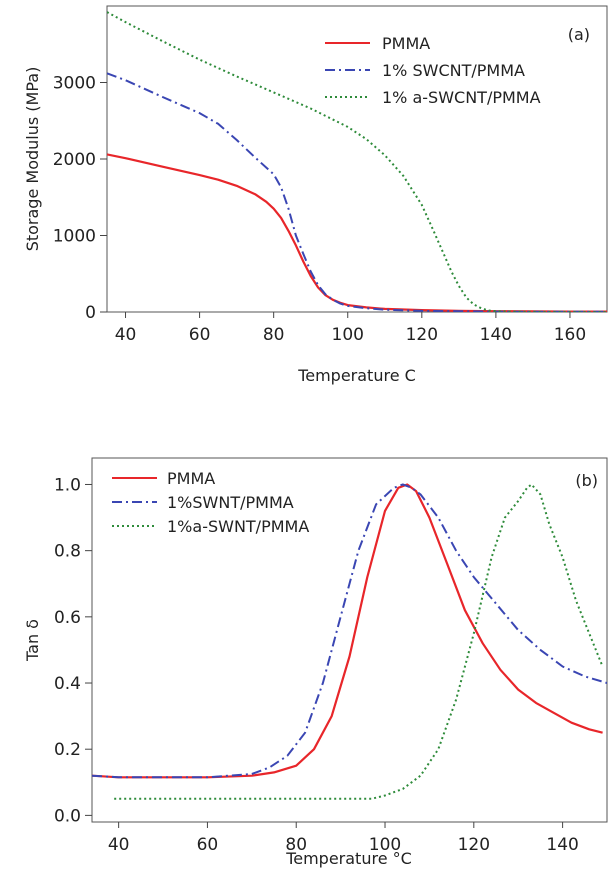 This screenshot has width=609, height=871. What do you see at coordinates (357, 232) in the screenshot?
I see `series-line-pmma` at bounding box center [357, 232].